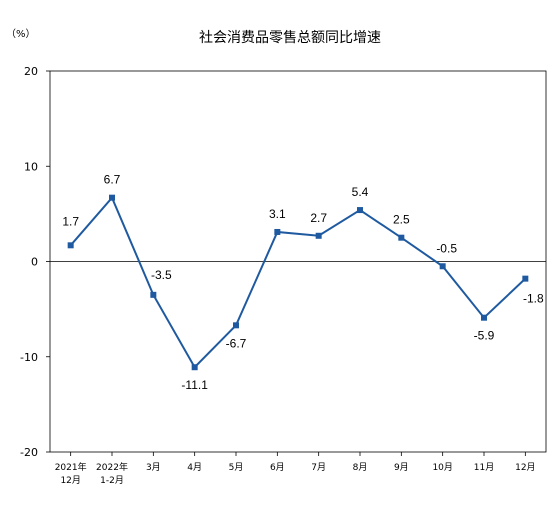 This screenshot has height=506, width=554. Describe the element at coordinates (71, 473) in the screenshot. I see `x-tick-label: 2021年 12月` at that location.